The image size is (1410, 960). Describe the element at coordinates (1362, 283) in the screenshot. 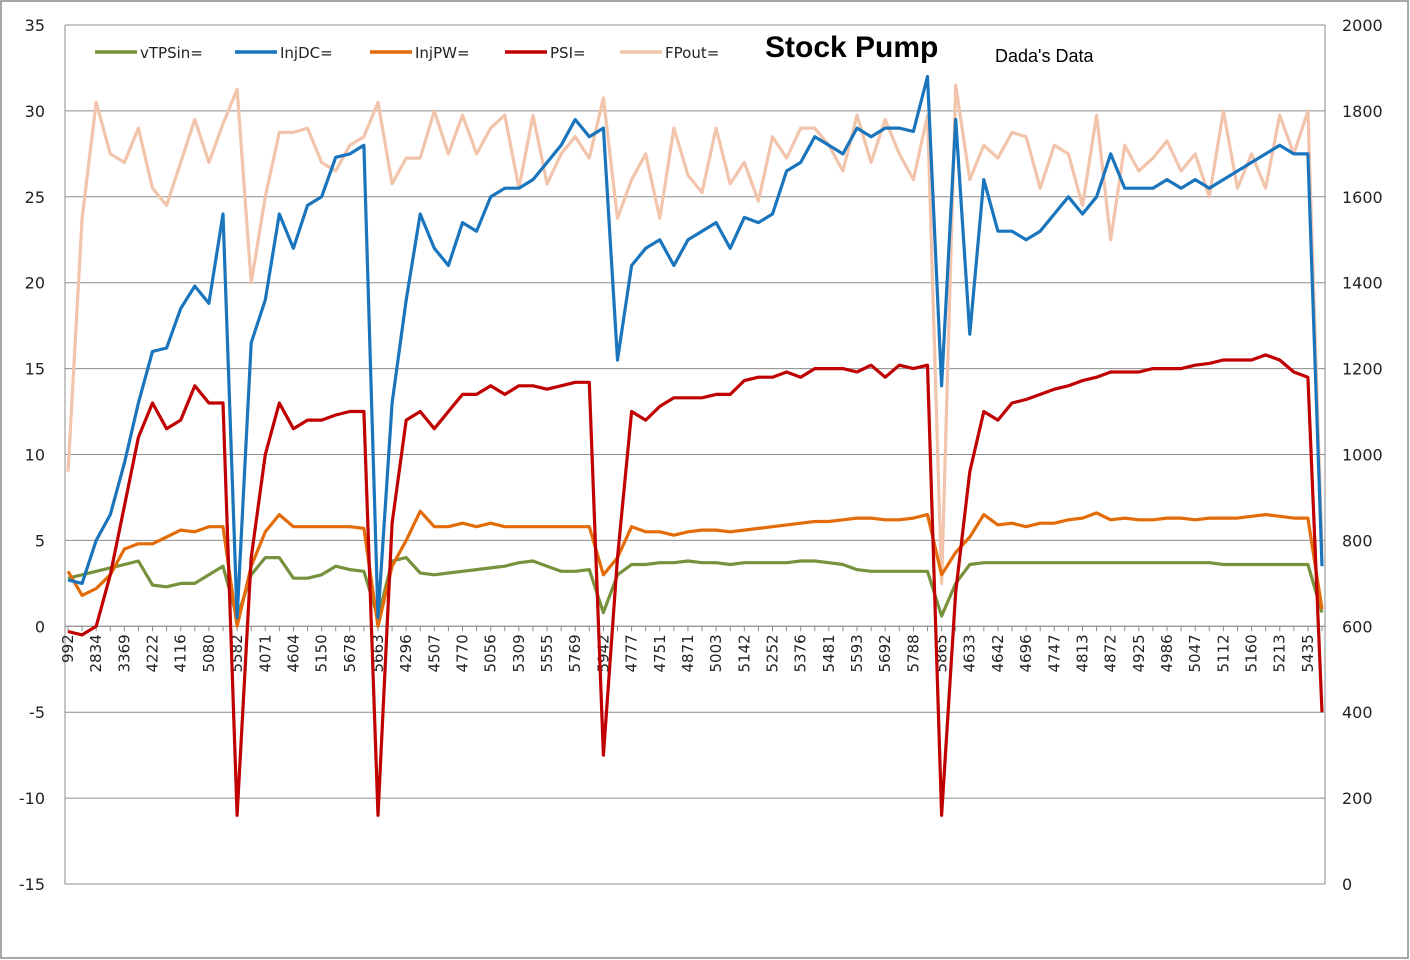

I see `y2-tick-label: 1400` at that location.